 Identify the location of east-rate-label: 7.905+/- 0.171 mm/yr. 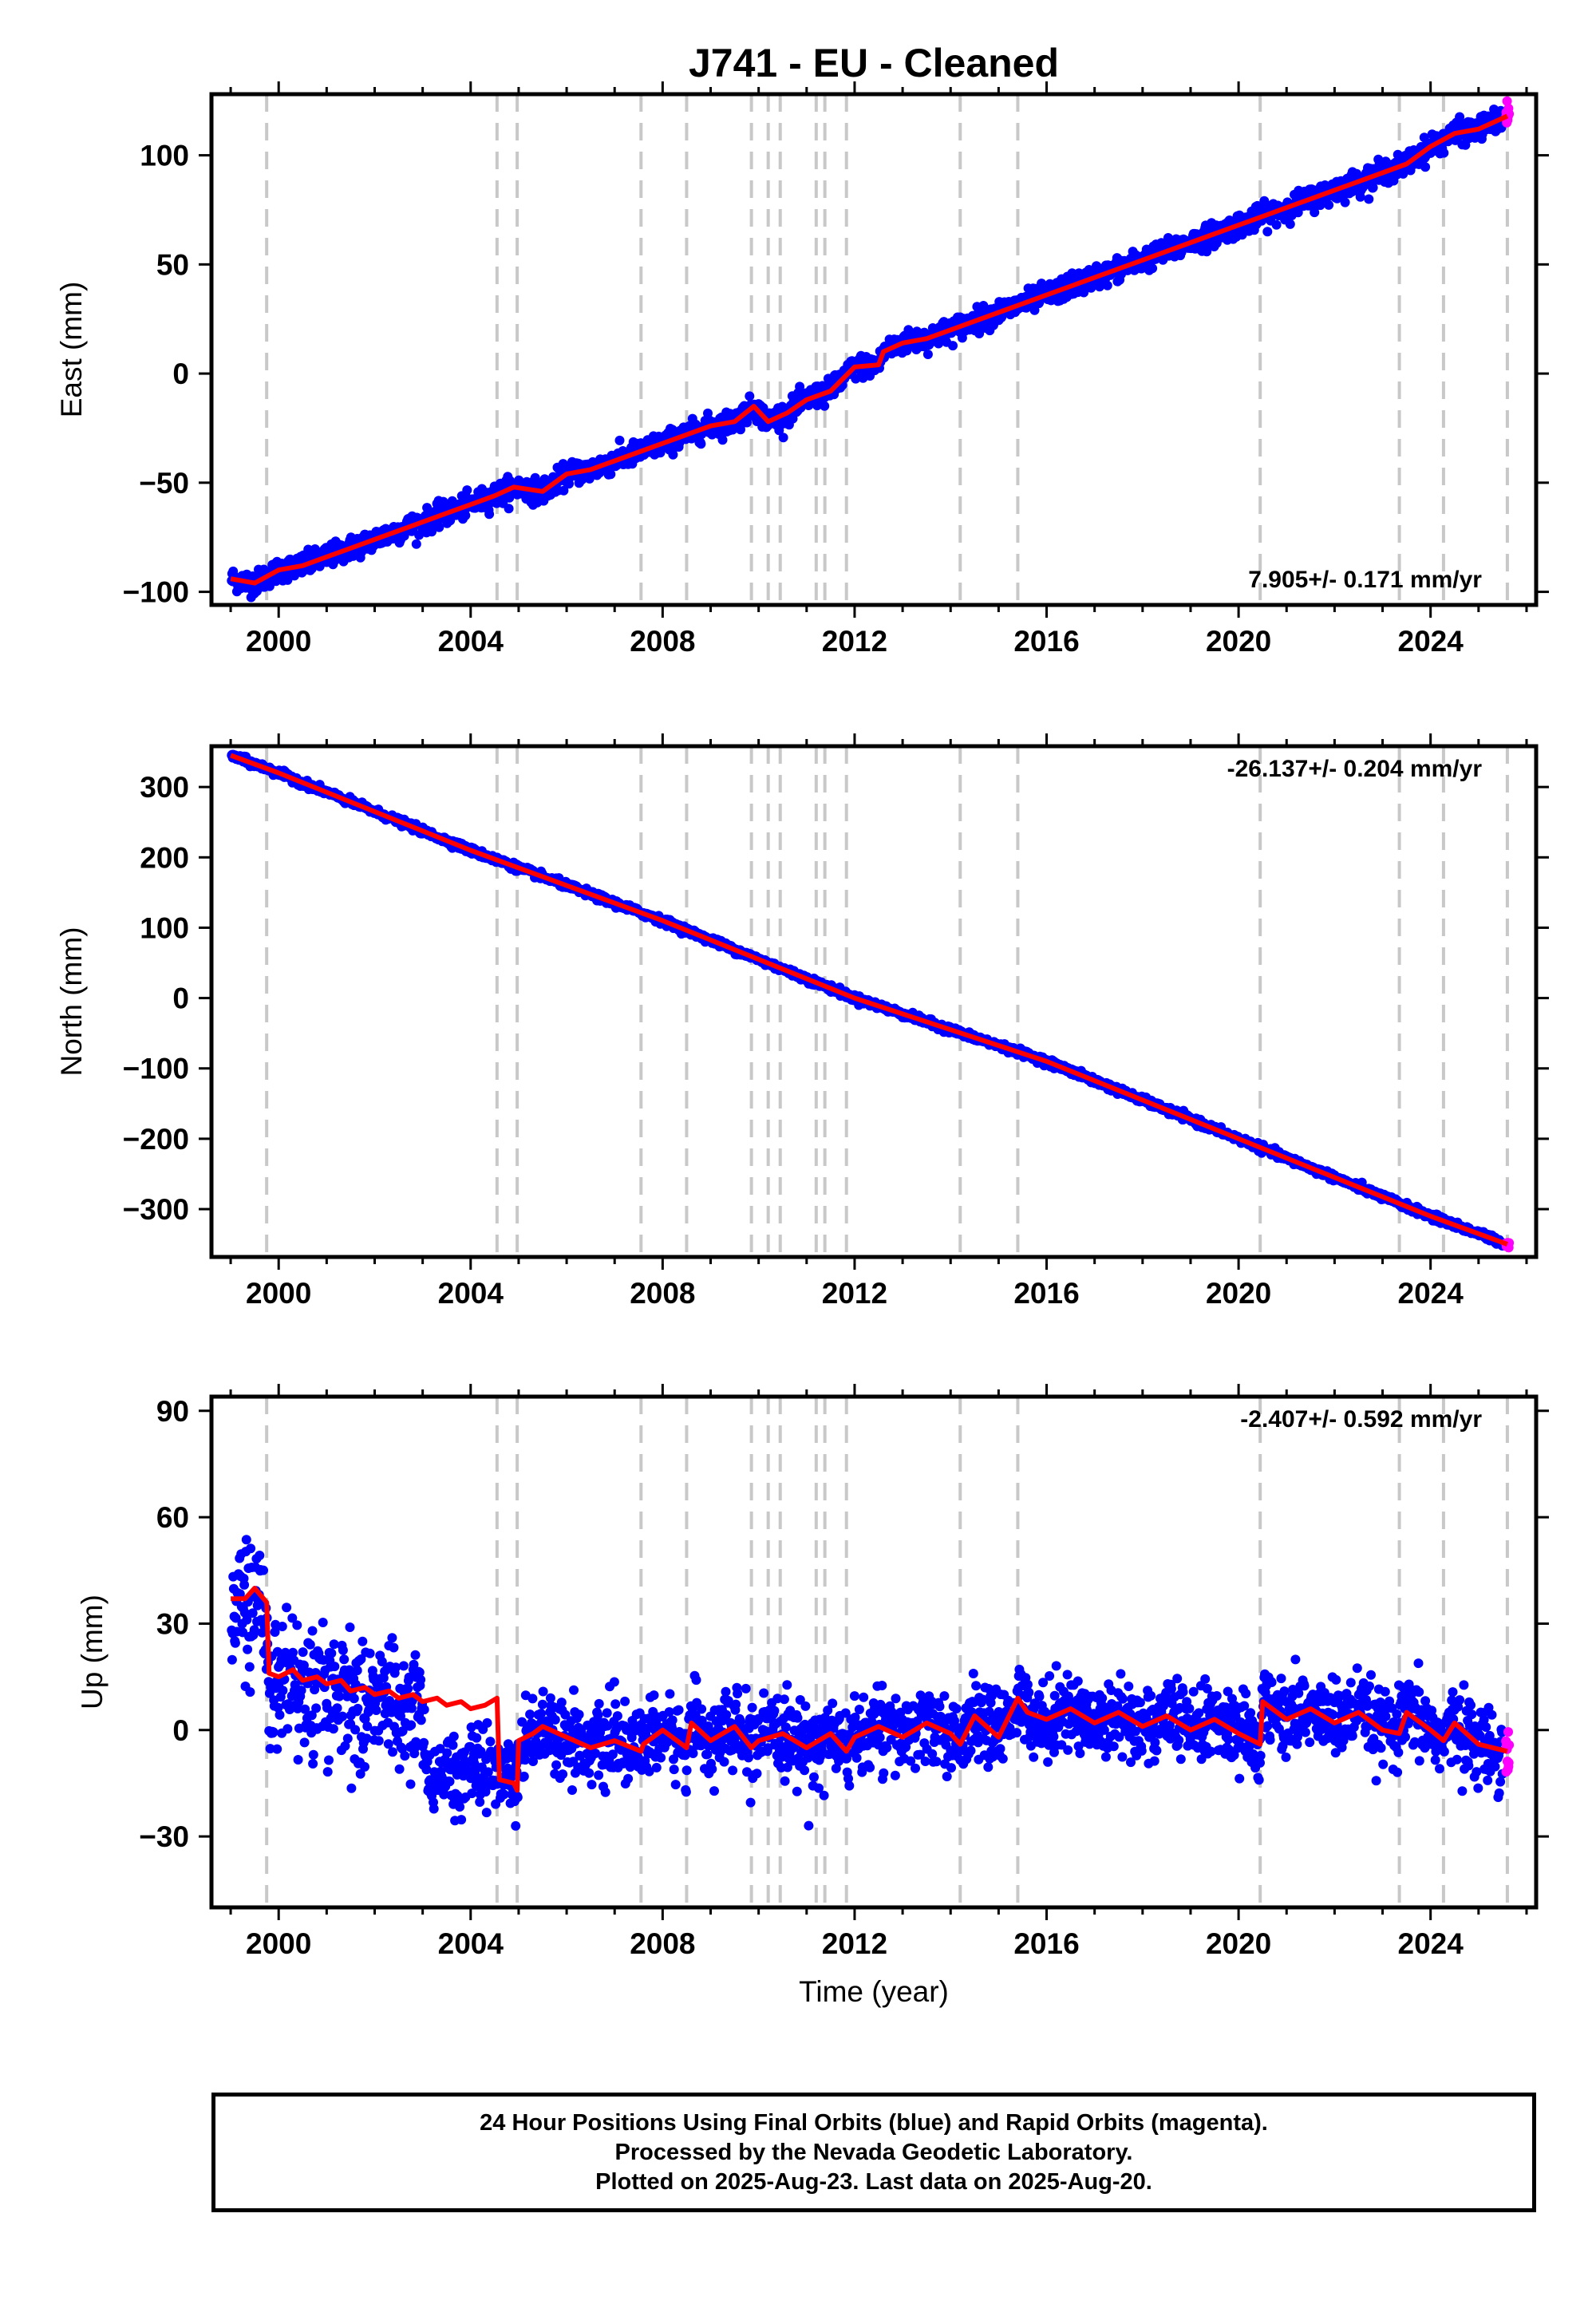
(1365, 580).